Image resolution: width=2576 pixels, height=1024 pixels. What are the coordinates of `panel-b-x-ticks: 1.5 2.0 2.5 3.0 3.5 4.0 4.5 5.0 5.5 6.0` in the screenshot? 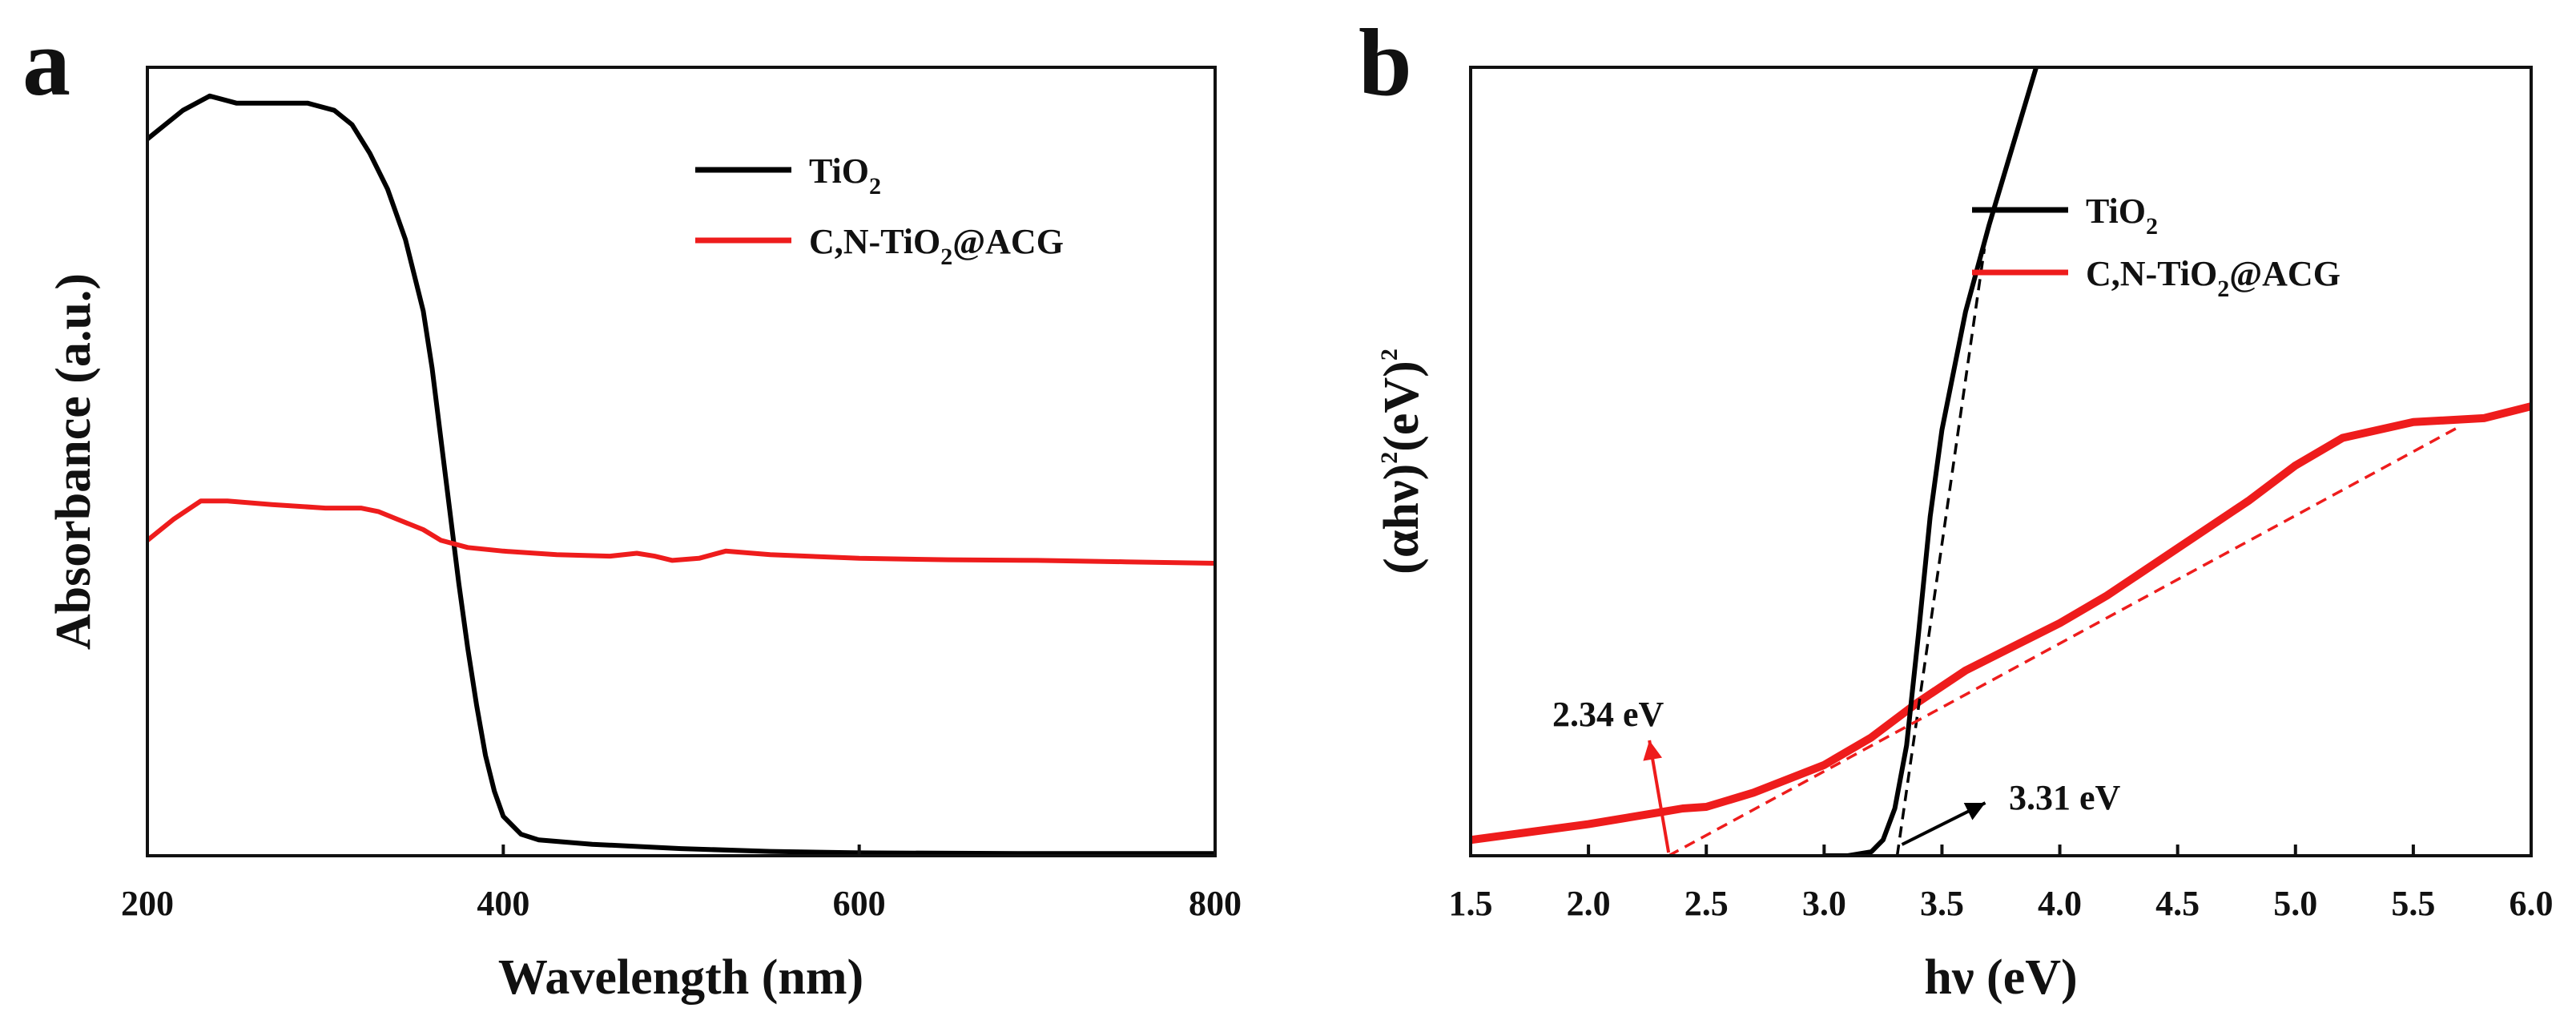 It's located at (2001, 884).